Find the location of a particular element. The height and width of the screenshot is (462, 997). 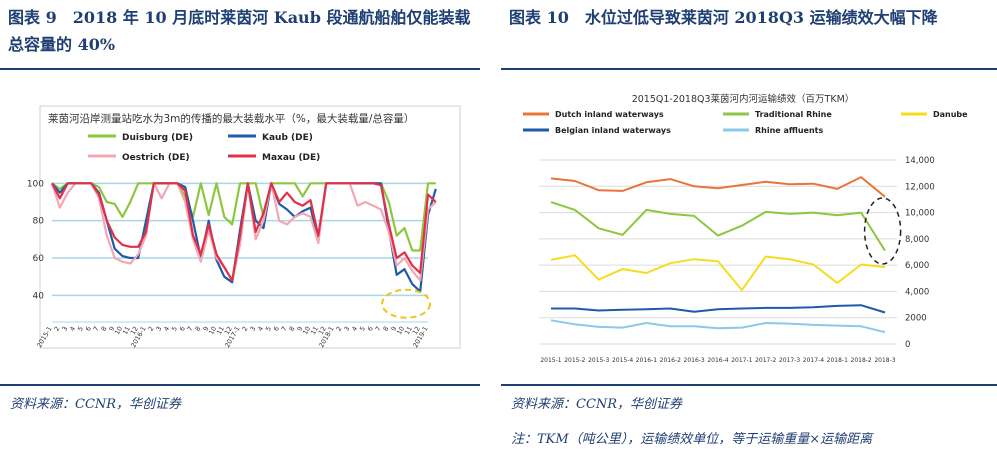

right-x-tick-0: 2015-1 is located at coordinates (550, 360).